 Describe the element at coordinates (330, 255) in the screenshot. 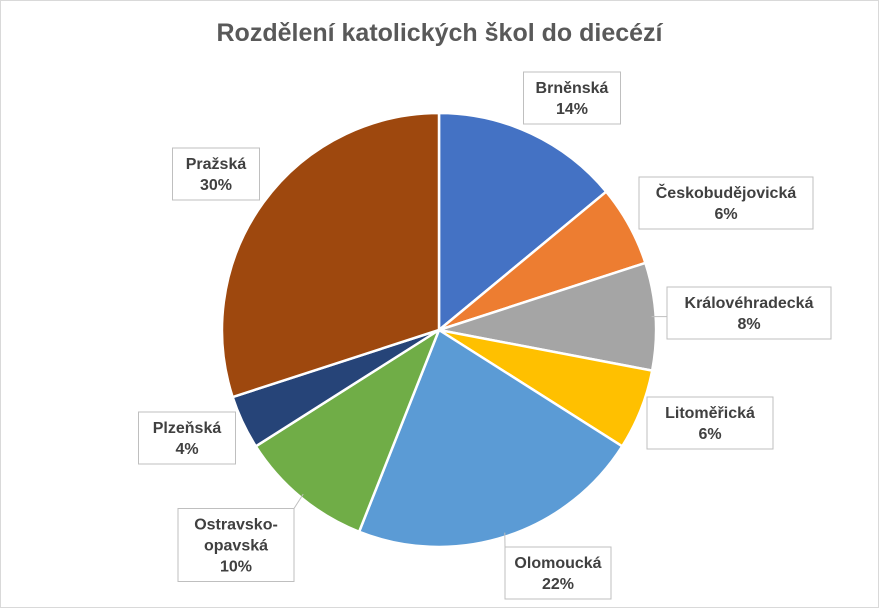

I see `pie-slice-prazska` at that location.